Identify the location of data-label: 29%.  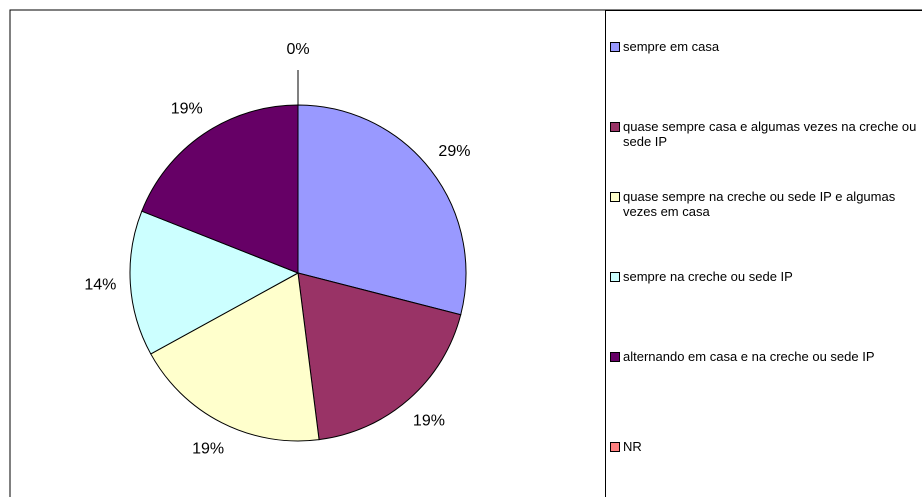
(454, 151).